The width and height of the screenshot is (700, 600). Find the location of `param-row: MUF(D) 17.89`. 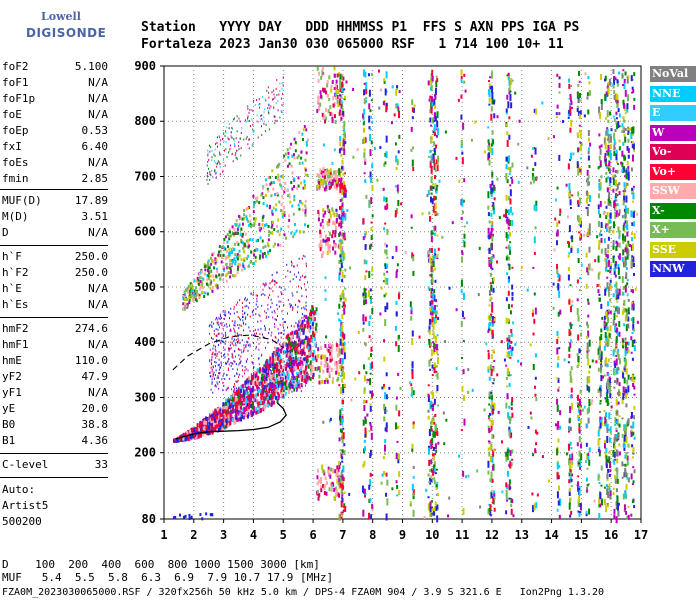

param-row: MUF(D) 17.89 is located at coordinates (55, 201).